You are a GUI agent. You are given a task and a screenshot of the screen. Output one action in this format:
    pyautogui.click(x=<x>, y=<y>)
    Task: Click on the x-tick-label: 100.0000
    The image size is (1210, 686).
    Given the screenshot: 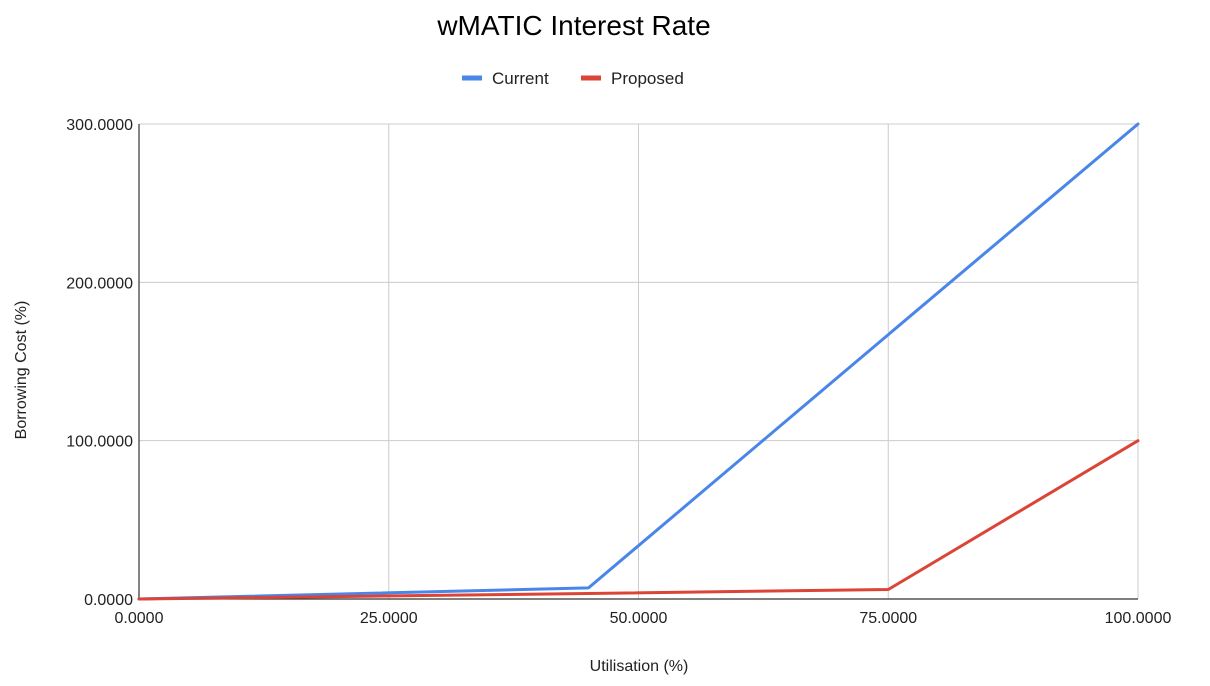 What is the action you would take?
    pyautogui.click(x=1138, y=618)
    